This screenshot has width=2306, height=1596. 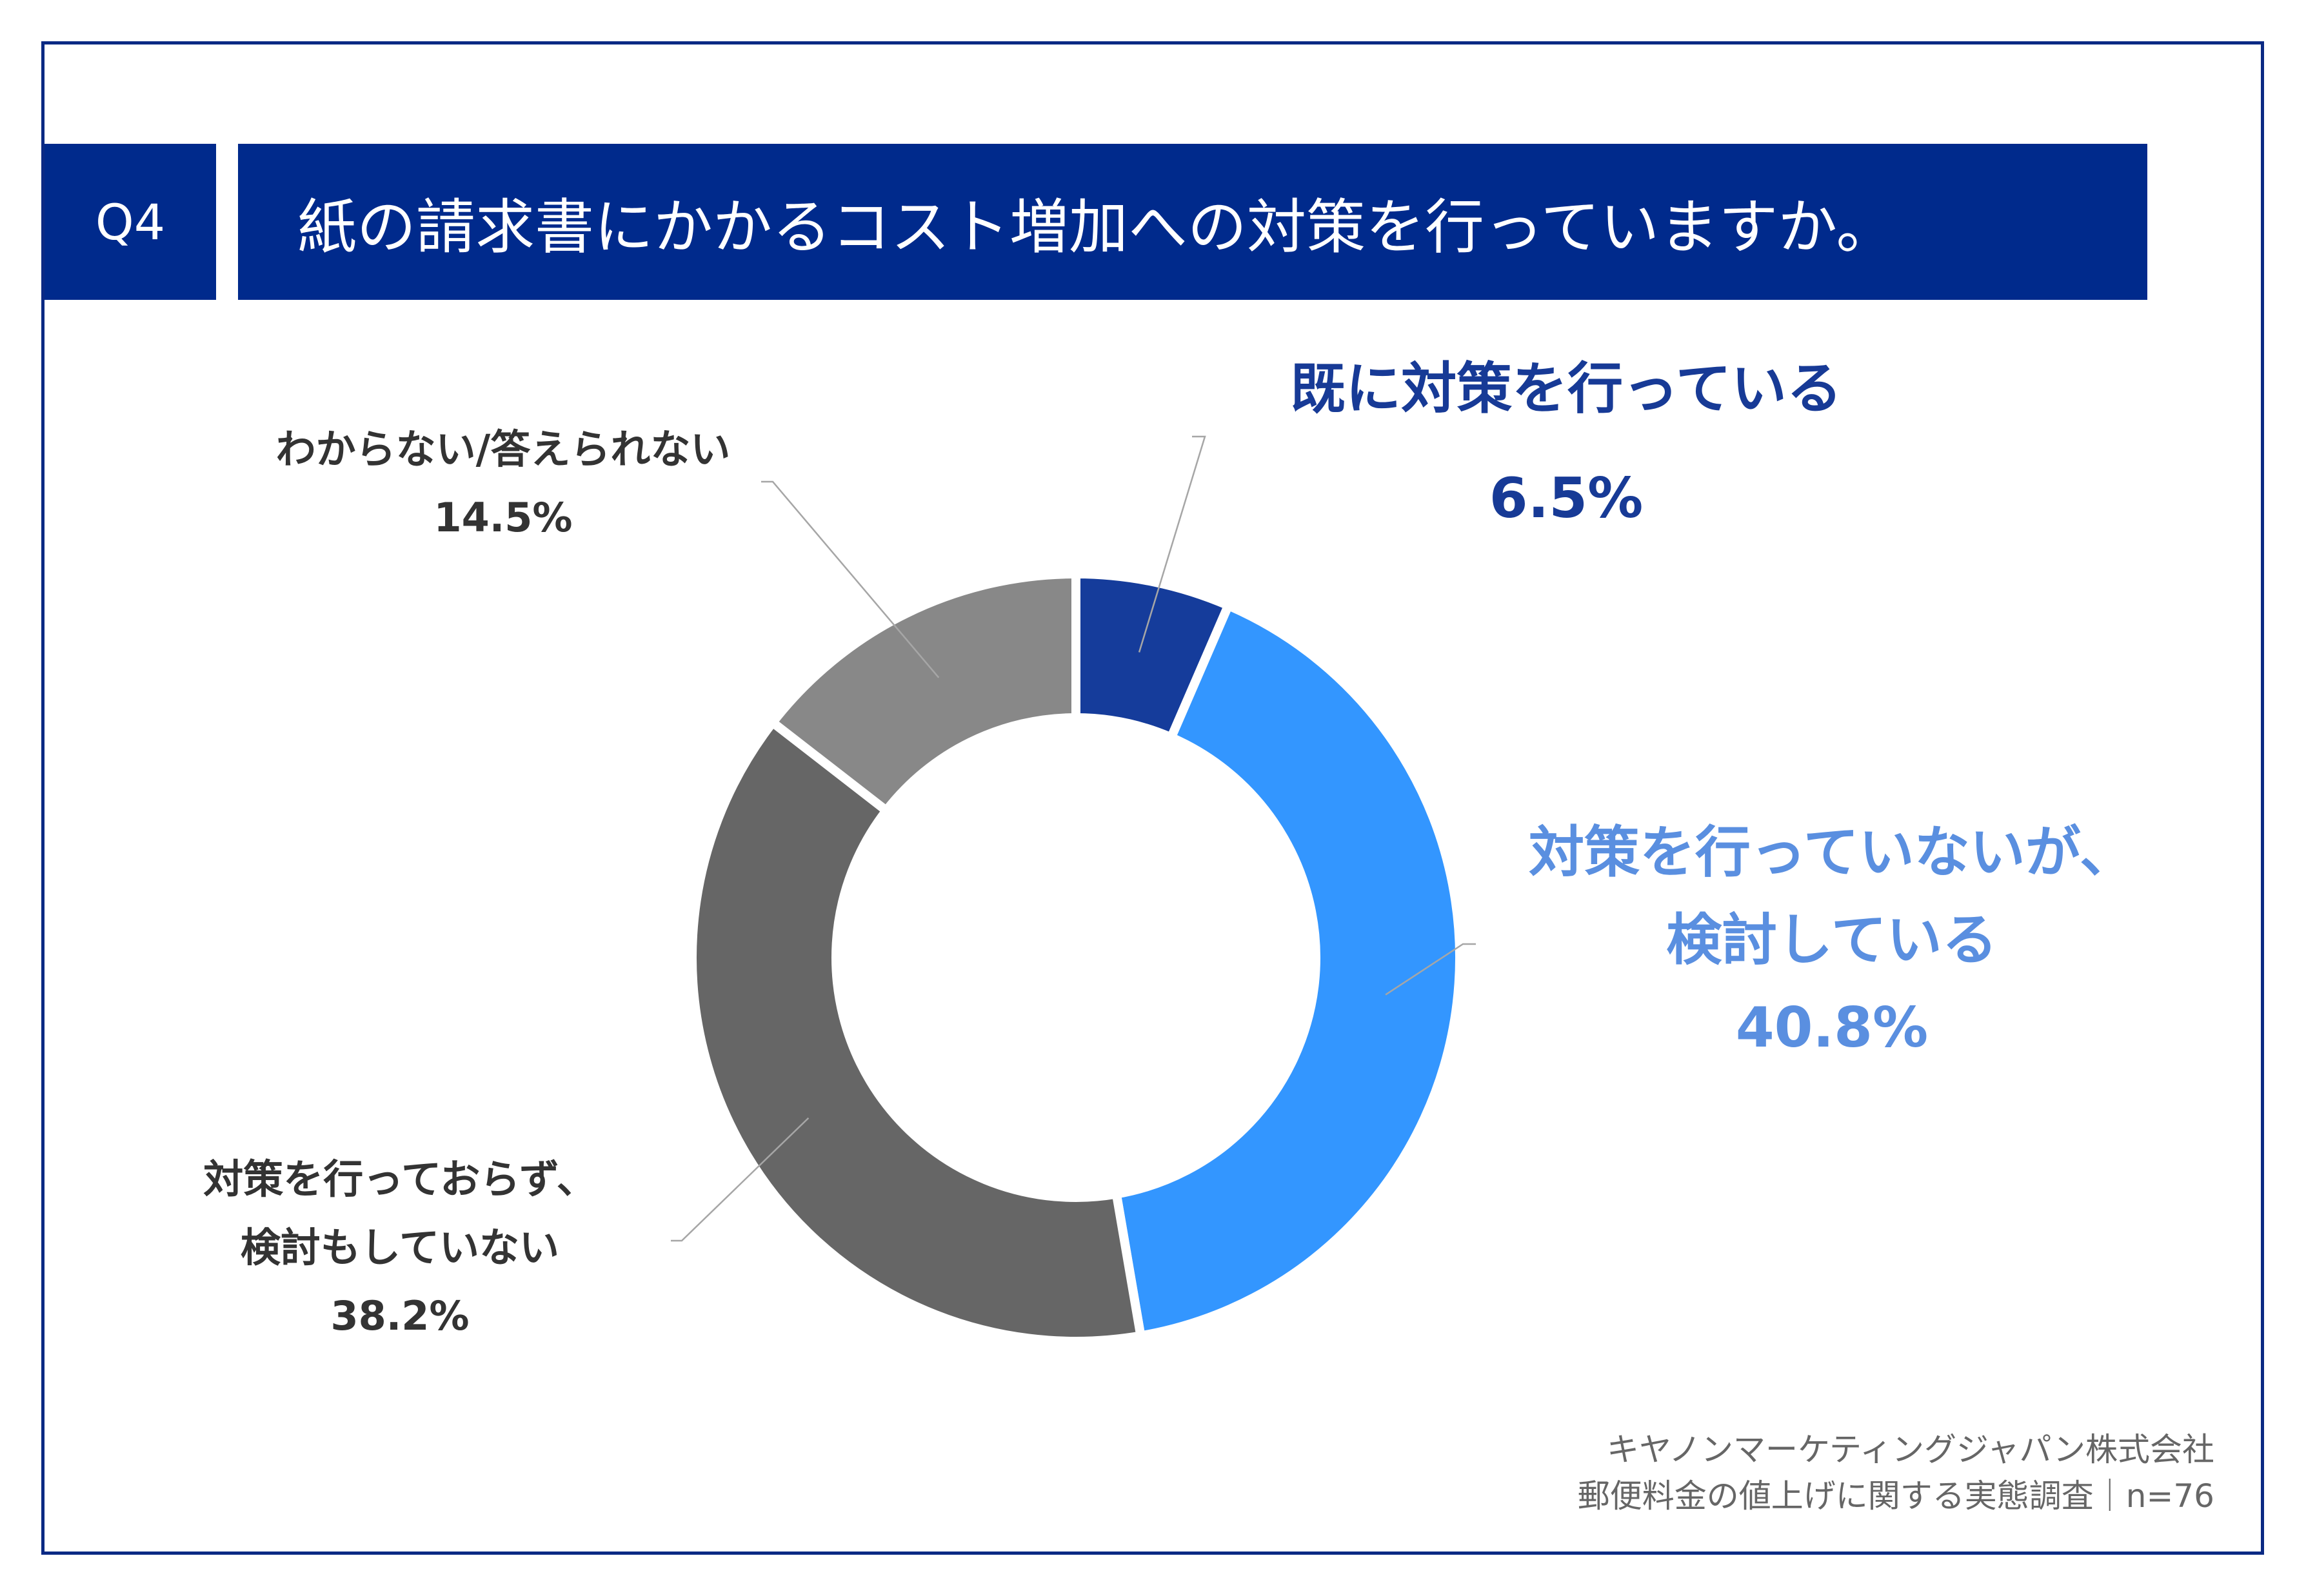 What do you see at coordinates (1566, 498) in the screenshot?
I see `slice-label-already-value: 6.5%` at bounding box center [1566, 498].